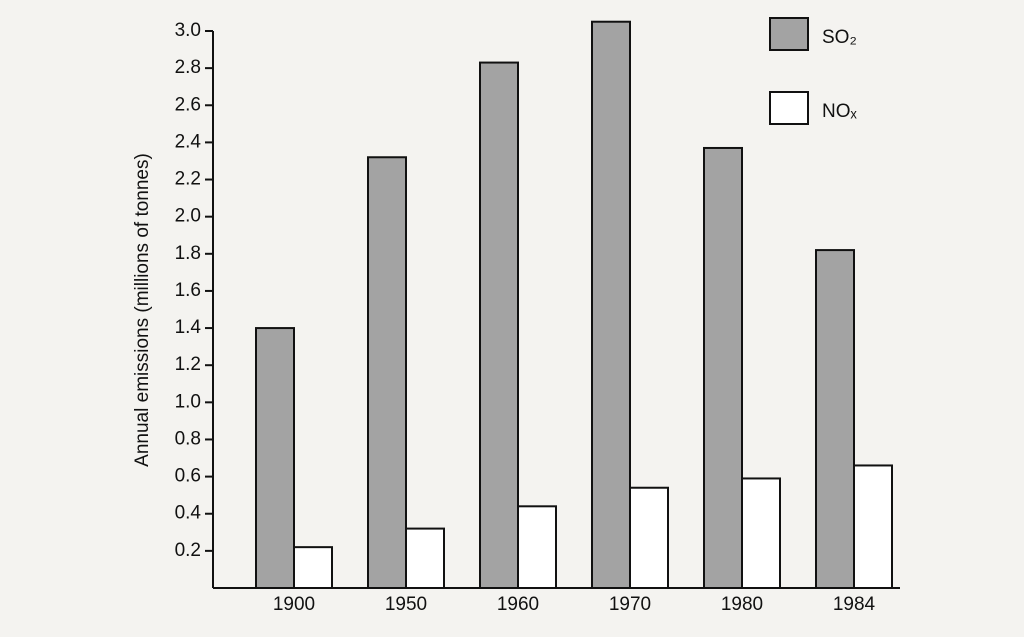 The height and width of the screenshot is (637, 1024). Describe the element at coordinates (188, 364) in the screenshot. I see `y-tick-label: 1.2` at that location.